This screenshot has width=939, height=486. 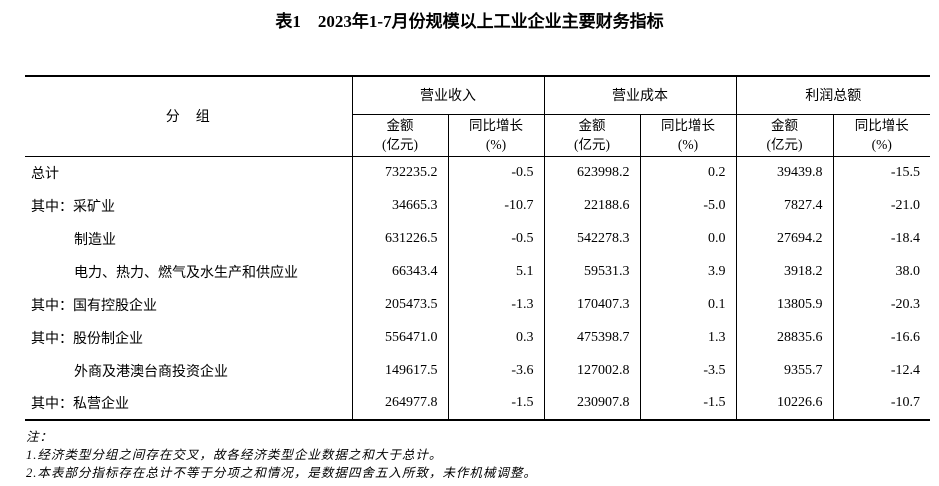 What do you see at coordinates (687, 370) in the screenshot?
I see `cost-growth-cell: -3.5` at bounding box center [687, 370].